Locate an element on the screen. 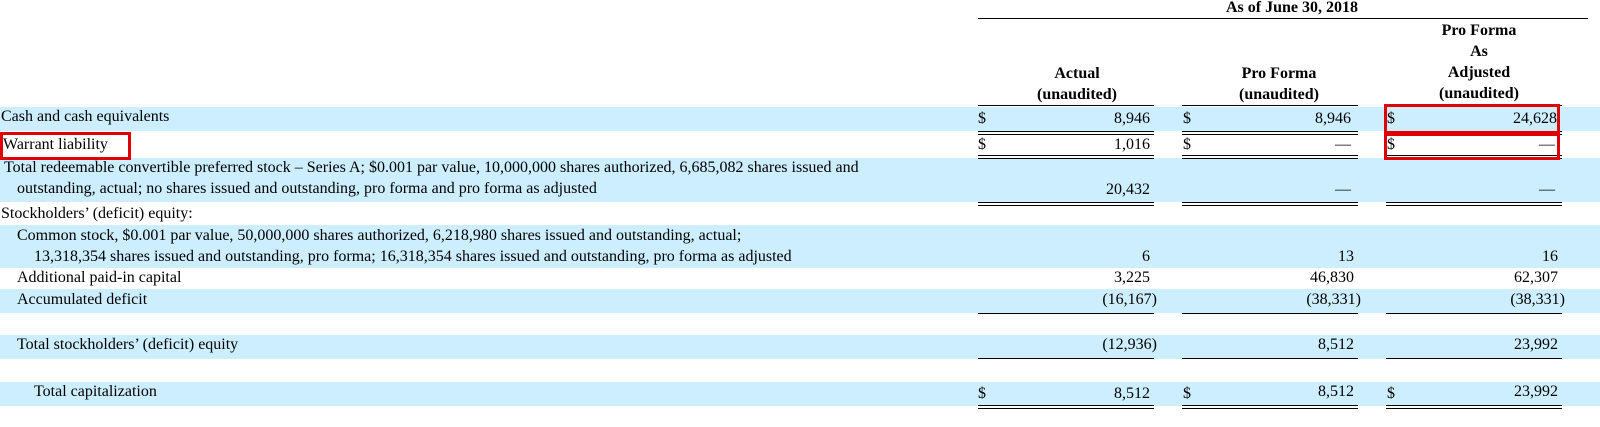 This screenshot has width=1600, height=427. row-label-cash: Cash and cash equivalents is located at coordinates (85, 116).